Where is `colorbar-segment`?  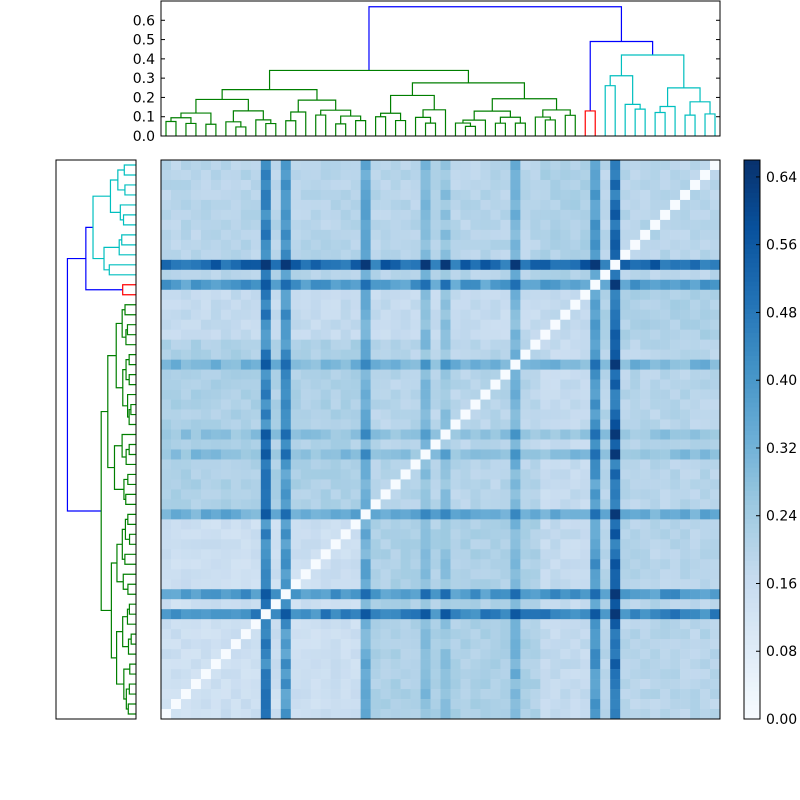 colorbar-segment is located at coordinates (752, 353).